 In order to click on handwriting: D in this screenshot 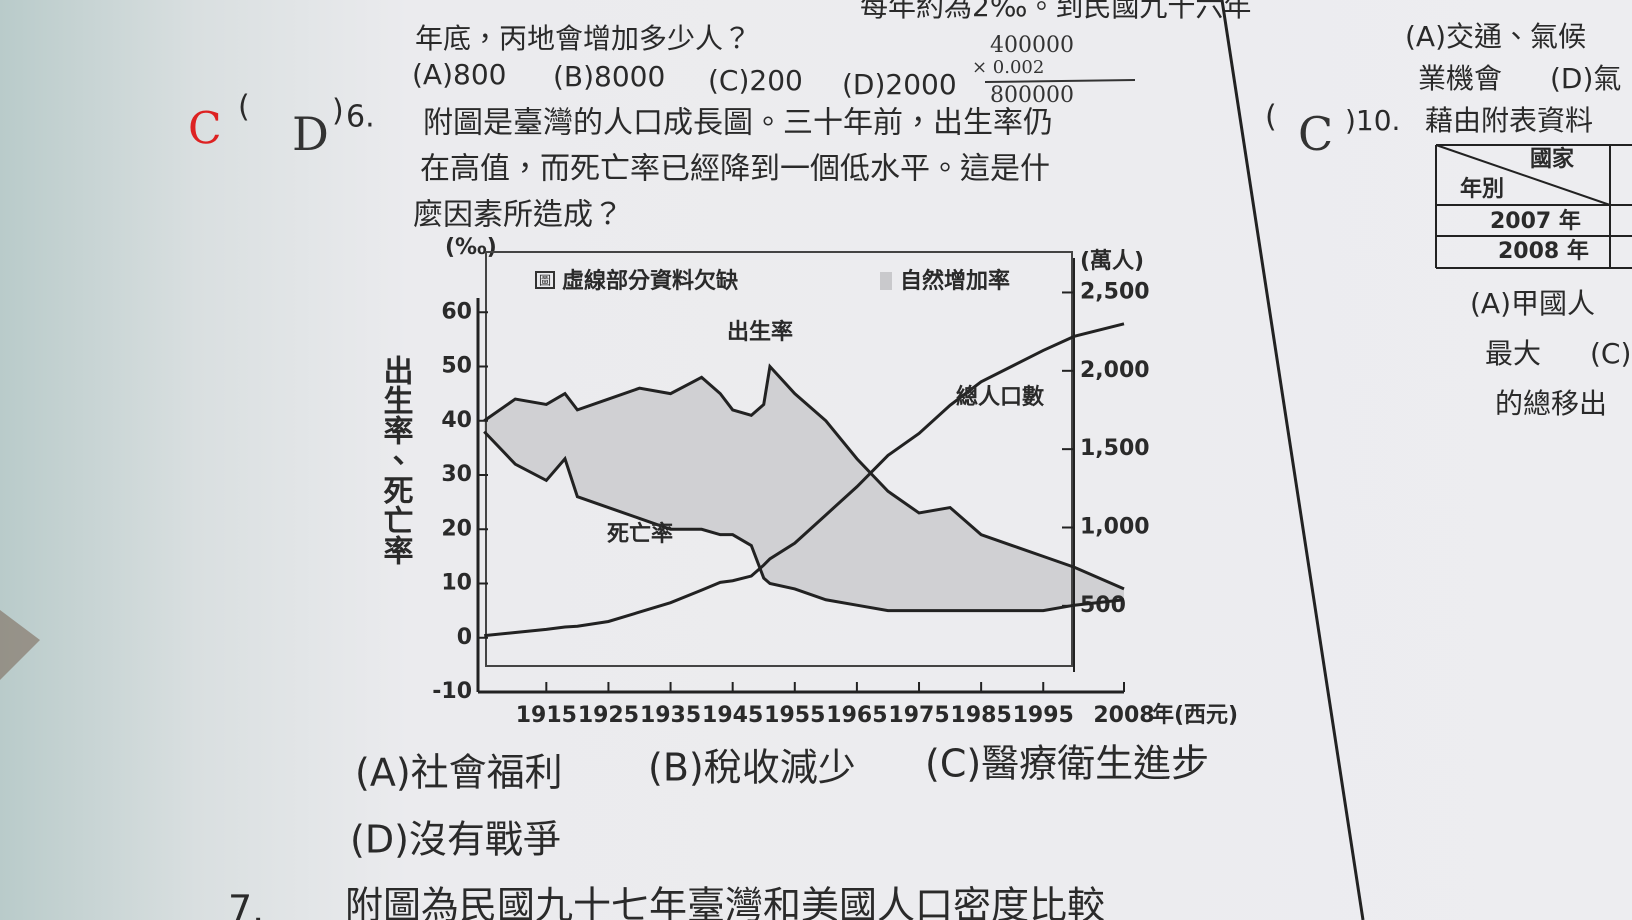, I will do `click(310, 134)`.